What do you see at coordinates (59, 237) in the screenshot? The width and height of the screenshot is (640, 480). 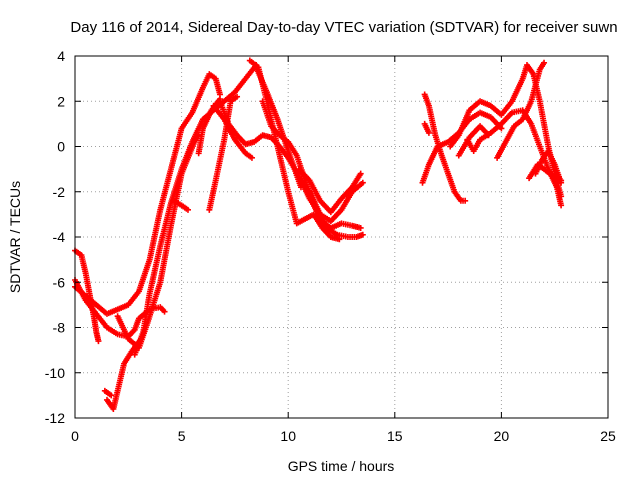 I see `y-tick-label: -4` at bounding box center [59, 237].